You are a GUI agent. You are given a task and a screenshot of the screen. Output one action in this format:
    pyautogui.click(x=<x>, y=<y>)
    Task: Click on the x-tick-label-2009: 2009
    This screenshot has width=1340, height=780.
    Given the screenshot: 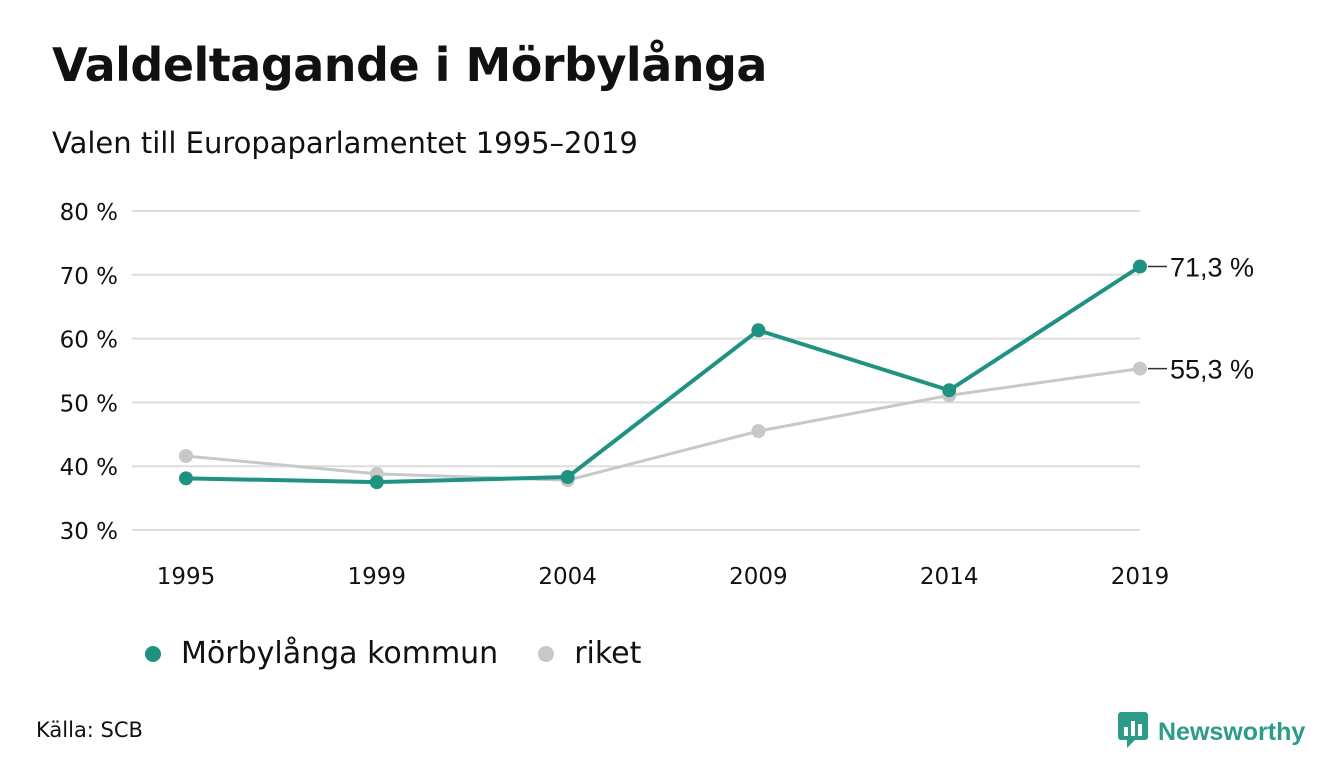 What is the action you would take?
    pyautogui.click(x=758, y=577)
    